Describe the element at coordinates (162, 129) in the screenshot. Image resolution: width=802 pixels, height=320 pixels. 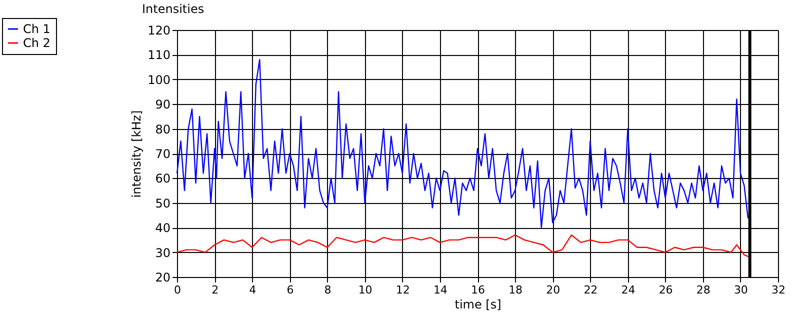
I see `y-tick-label: 80` at that location.